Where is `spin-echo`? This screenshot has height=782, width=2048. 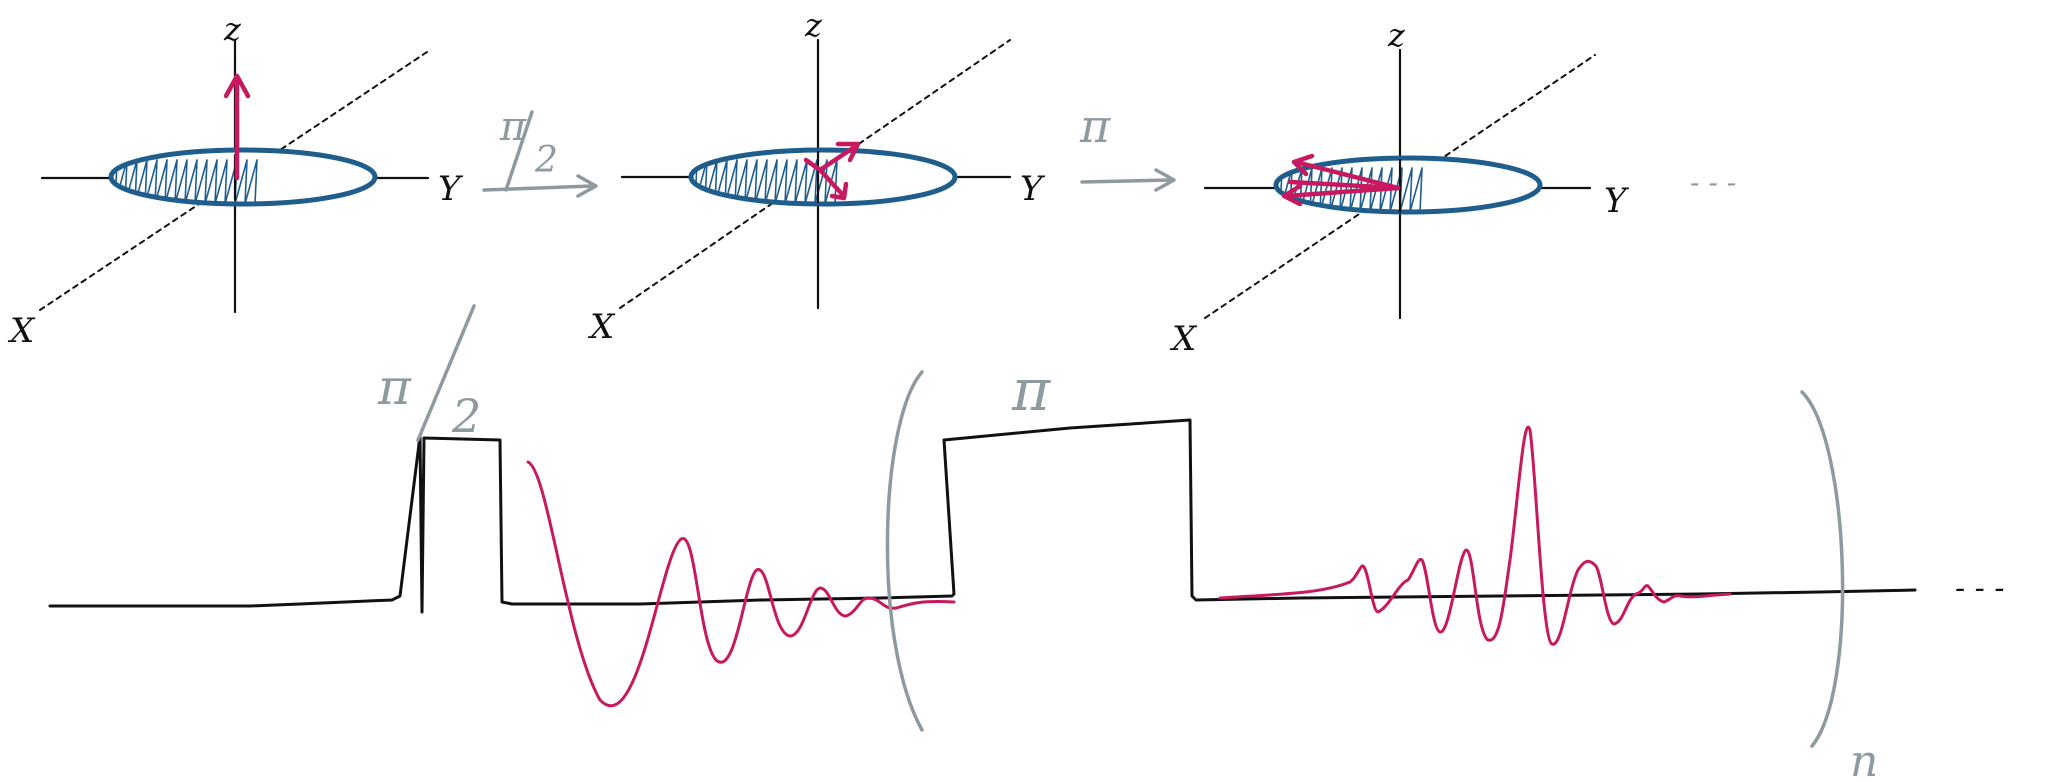
spin-echo is located at coordinates (1475, 535).